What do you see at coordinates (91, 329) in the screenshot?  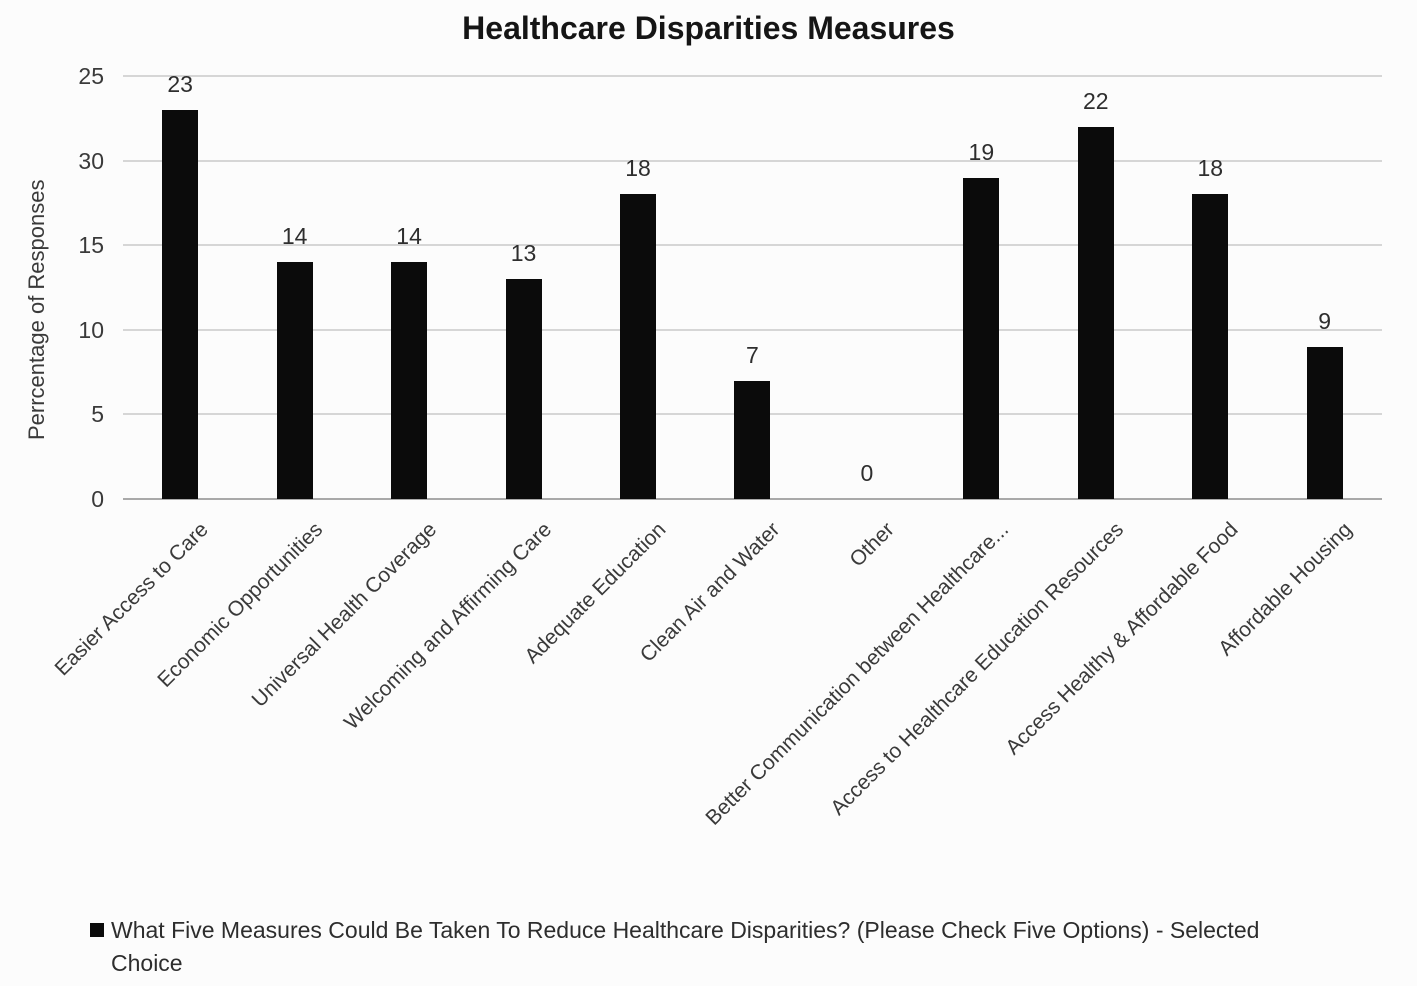 I see `y-tick-label: 10` at bounding box center [91, 329].